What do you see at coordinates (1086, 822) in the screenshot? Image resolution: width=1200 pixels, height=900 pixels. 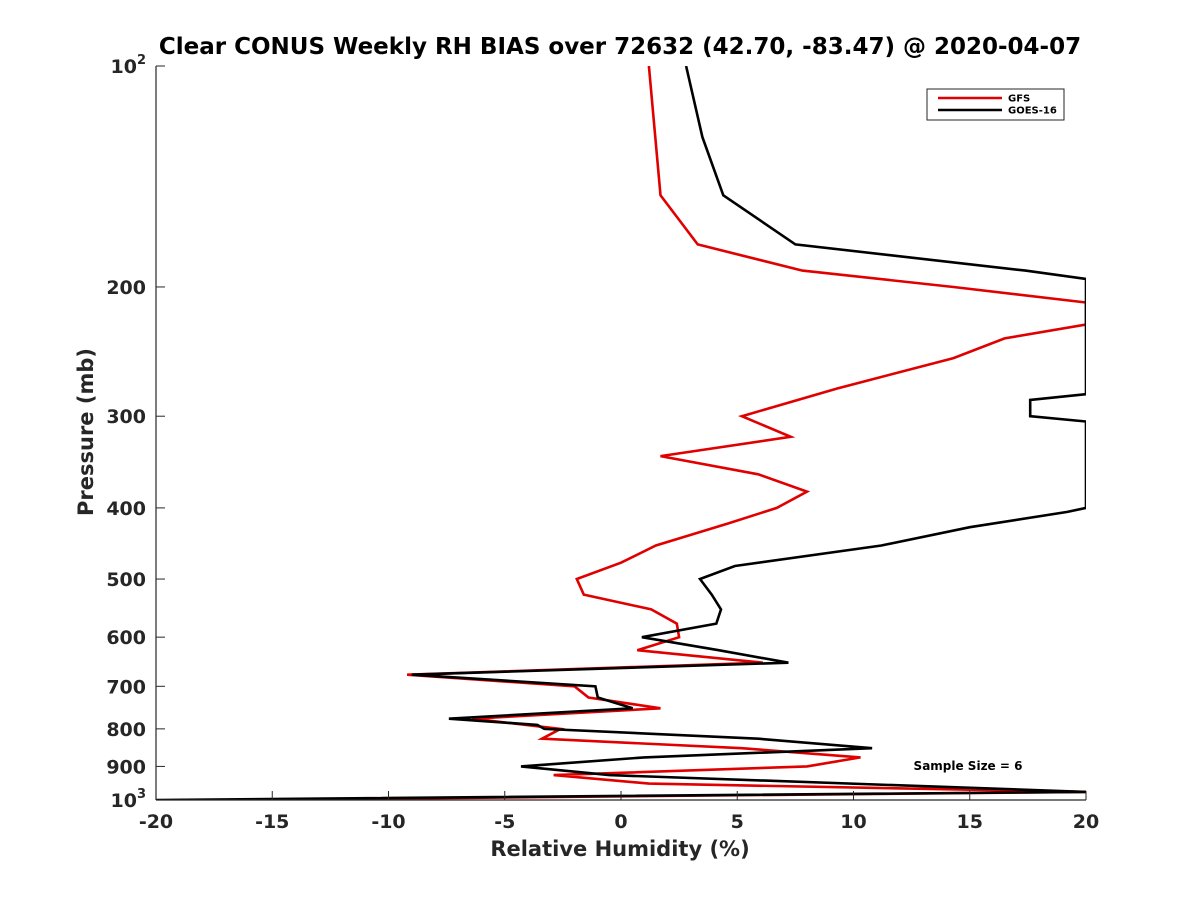 I see `x-tick-label: 20` at bounding box center [1086, 822].